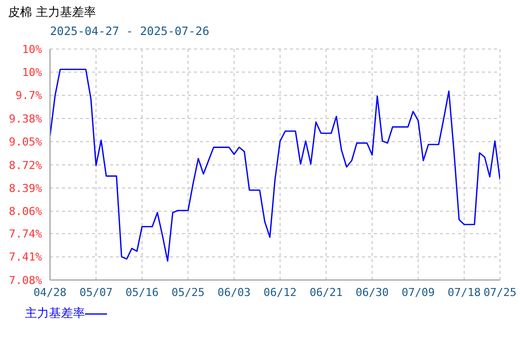 The image size is (520, 350). Describe the element at coordinates (25, 188) in the screenshot. I see `y-tick-label: 8.39%` at that location.